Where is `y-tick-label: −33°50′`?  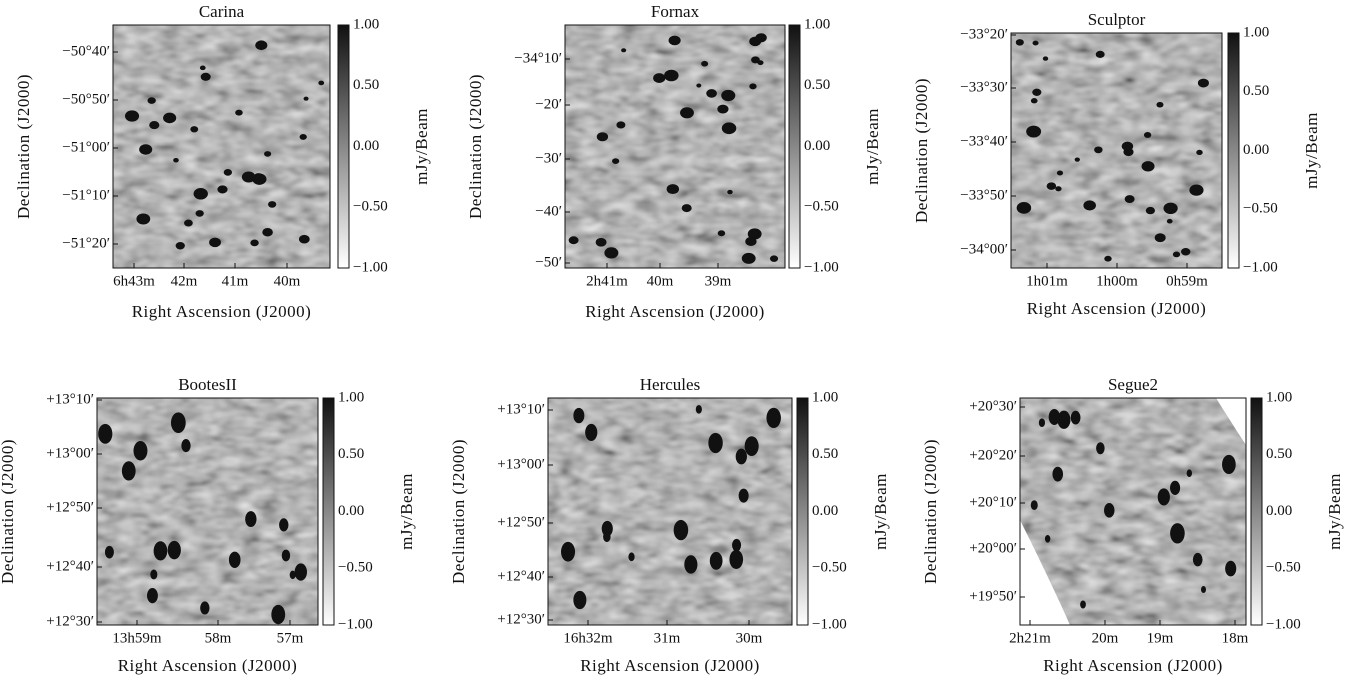 y-tick-label: −33°50′ is located at coordinates (984, 195).